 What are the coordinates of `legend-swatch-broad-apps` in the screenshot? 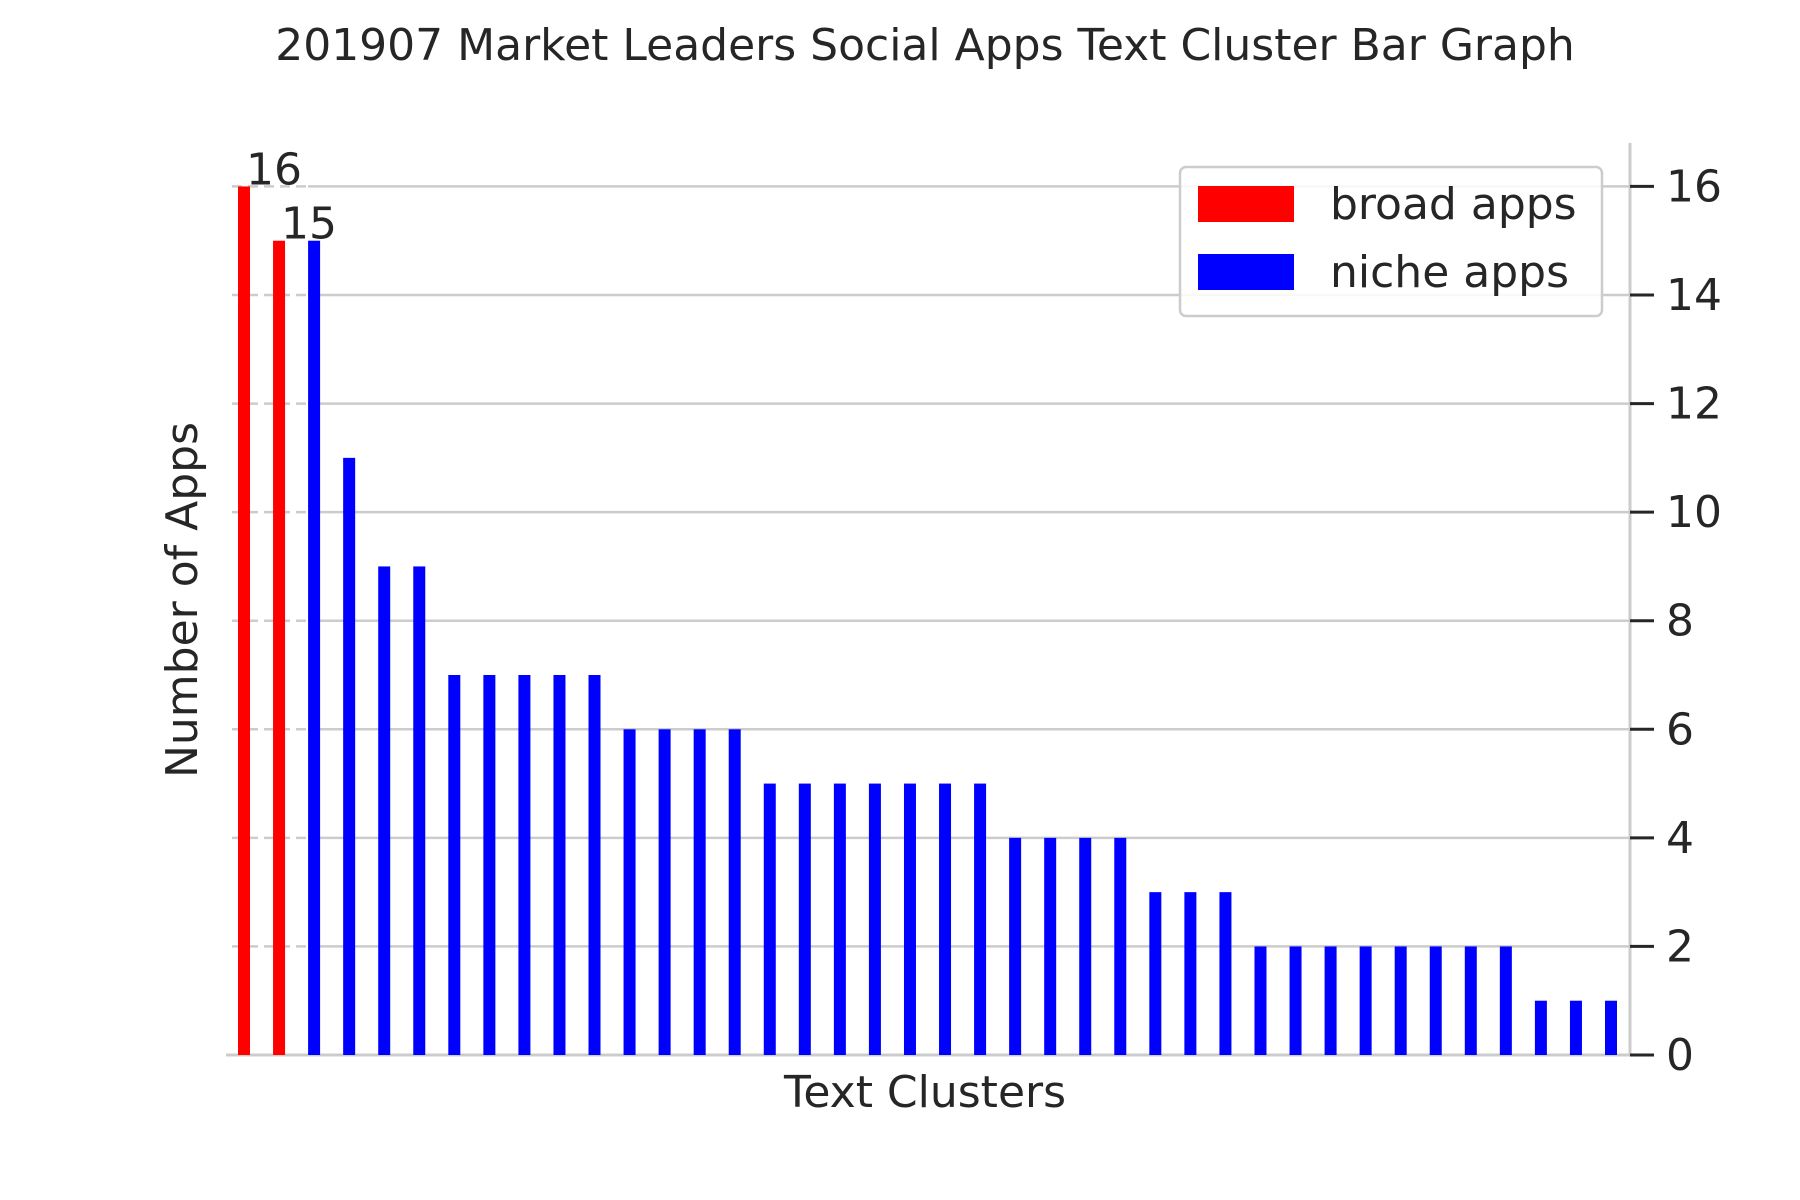 It's located at (1246, 204).